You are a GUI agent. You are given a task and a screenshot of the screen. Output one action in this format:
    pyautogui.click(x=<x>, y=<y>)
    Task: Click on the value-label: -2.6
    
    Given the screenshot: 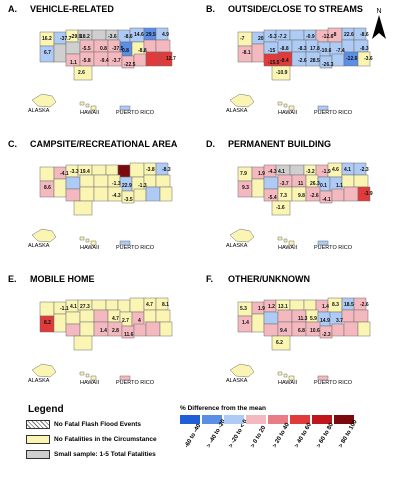 What is the action you would take?
    pyautogui.click(x=302, y=61)
    